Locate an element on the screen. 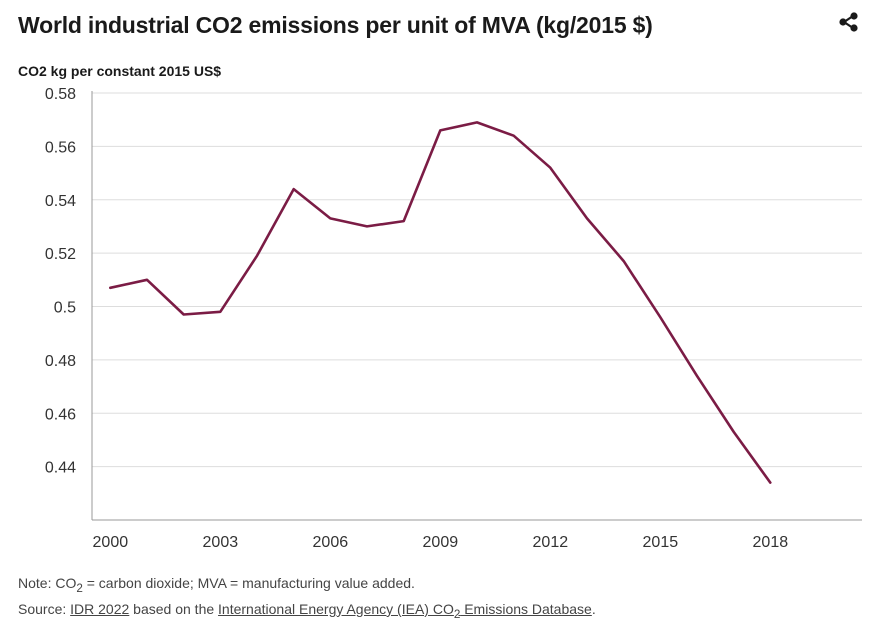 The width and height of the screenshot is (882, 625). source-link-iea-text-end: Emissions Database is located at coordinates (526, 608).